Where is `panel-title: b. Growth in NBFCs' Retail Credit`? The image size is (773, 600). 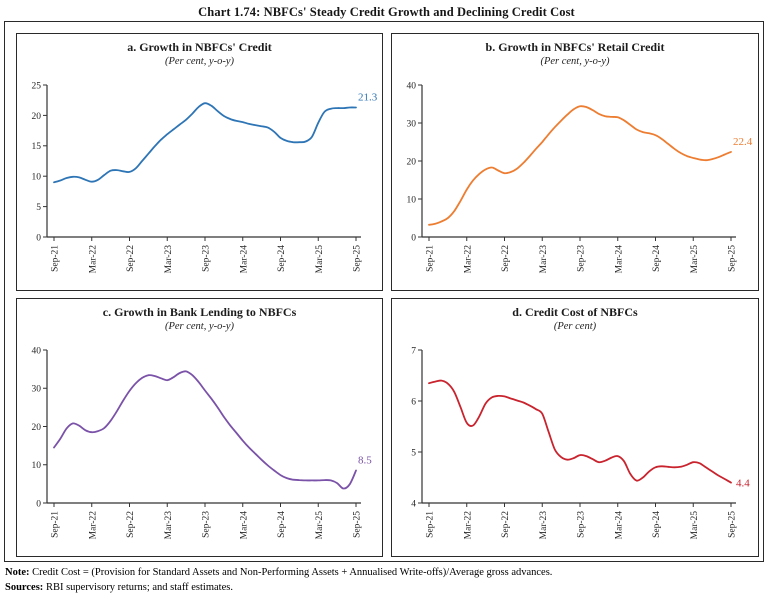
panel-title: b. Growth in NBFCs' Retail Credit is located at coordinates (575, 47).